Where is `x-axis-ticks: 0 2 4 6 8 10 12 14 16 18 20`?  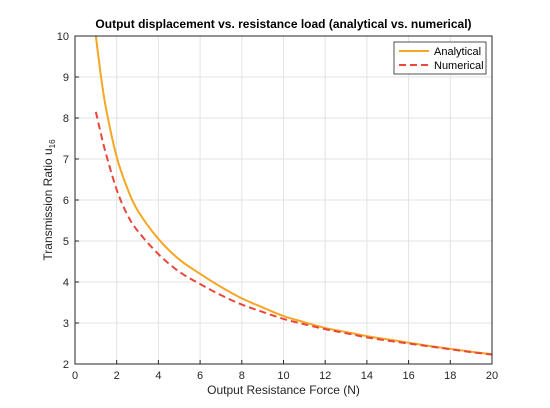 x-axis-ticks: 0 2 4 6 8 10 12 14 16 18 20 is located at coordinates (285, 371).